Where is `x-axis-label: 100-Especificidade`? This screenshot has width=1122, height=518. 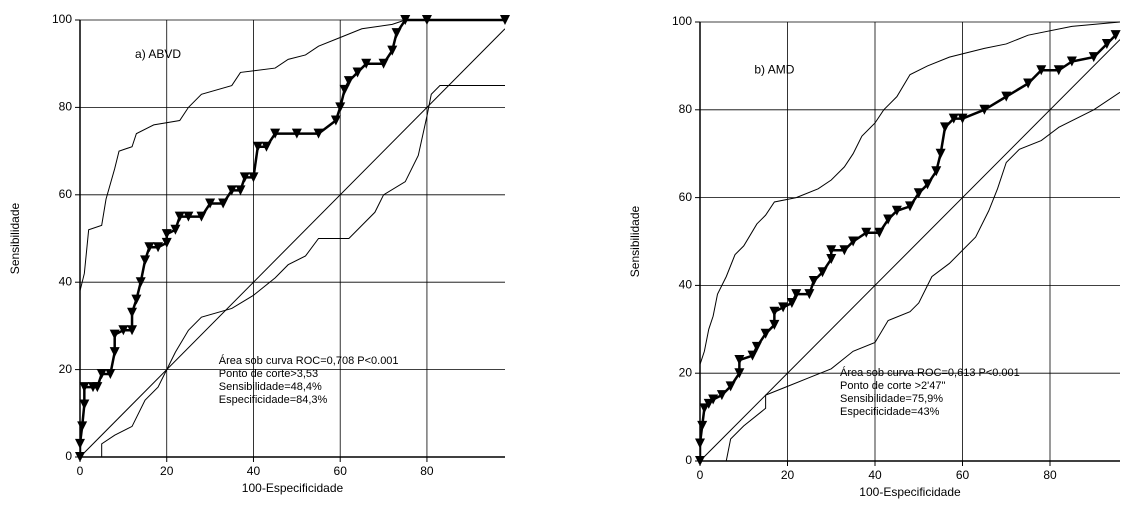 x-axis-label: 100-Especificidade is located at coordinates (910, 492).